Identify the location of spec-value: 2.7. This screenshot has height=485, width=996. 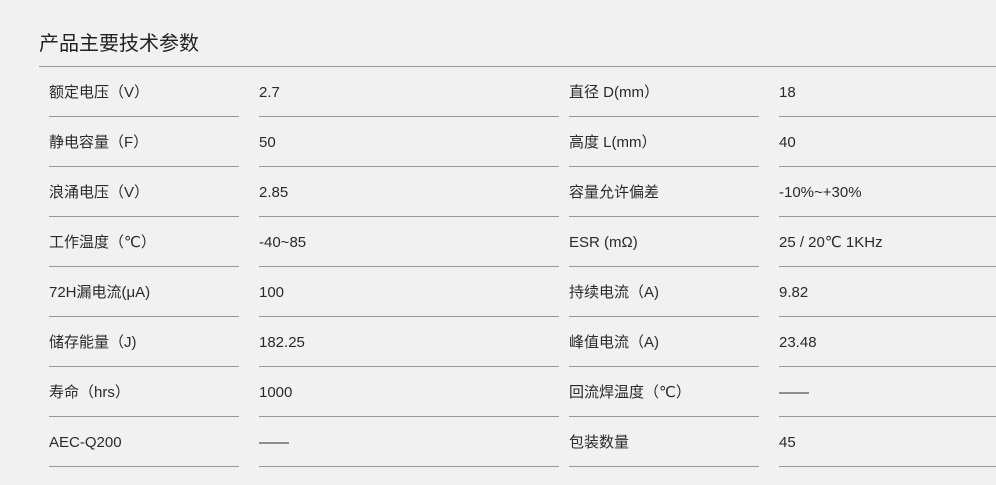
(409, 92).